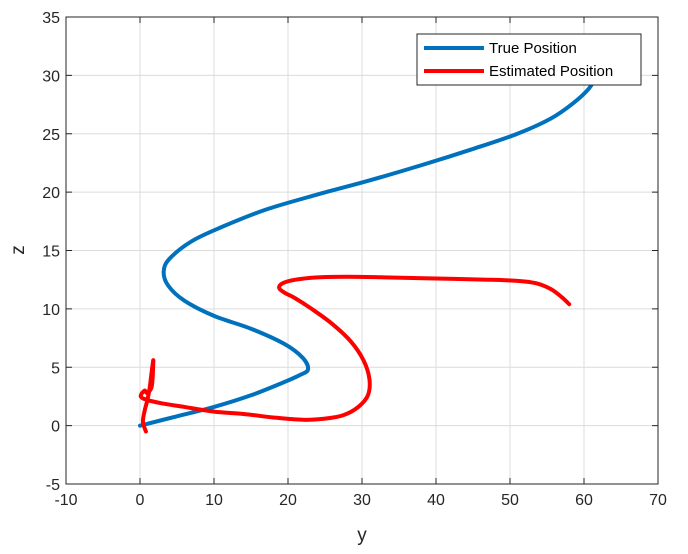 This screenshot has width=688, height=554. Describe the element at coordinates (658, 500) in the screenshot. I see `x-tick-label: 70` at that location.